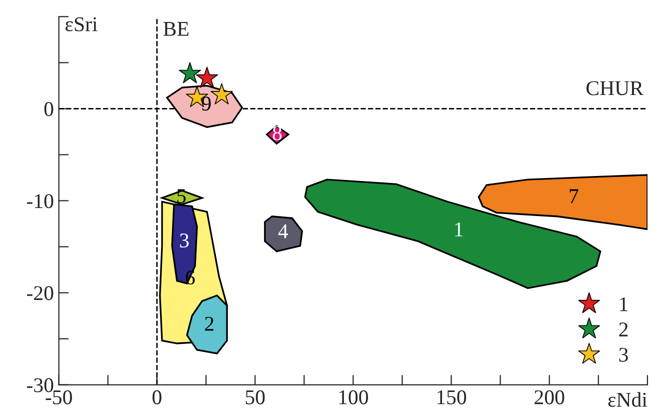  I want to click on series-label: 2, so click(209, 323).